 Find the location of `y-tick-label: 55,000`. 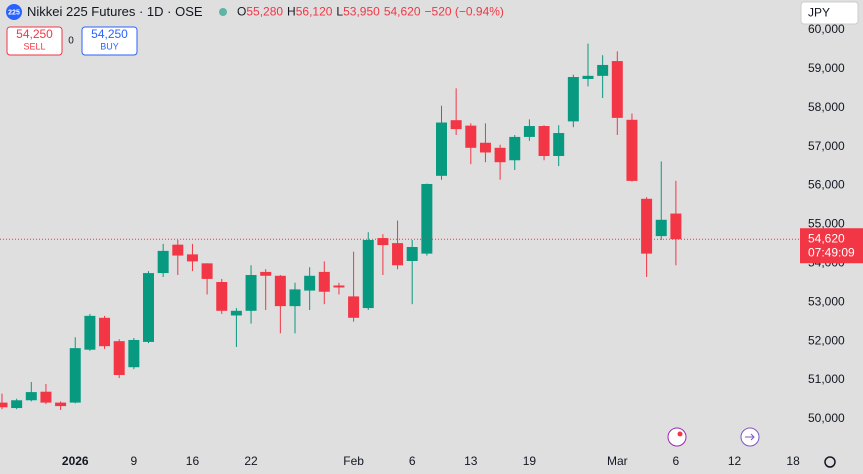

y-tick-label: 55,000 is located at coordinates (826, 224).